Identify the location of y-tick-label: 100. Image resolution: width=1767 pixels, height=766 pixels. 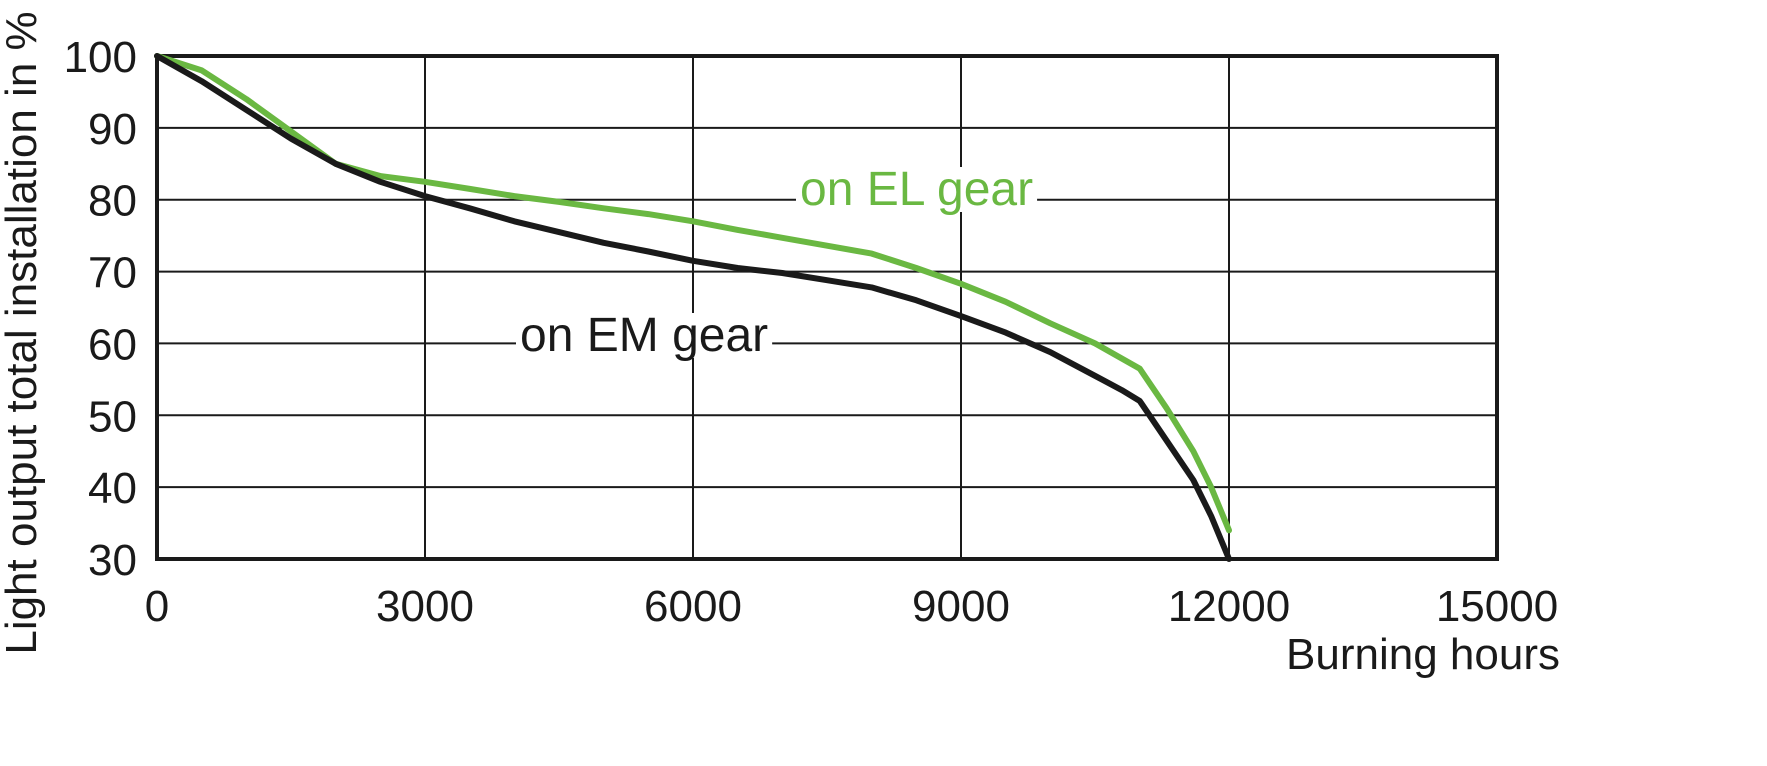
(100, 57).